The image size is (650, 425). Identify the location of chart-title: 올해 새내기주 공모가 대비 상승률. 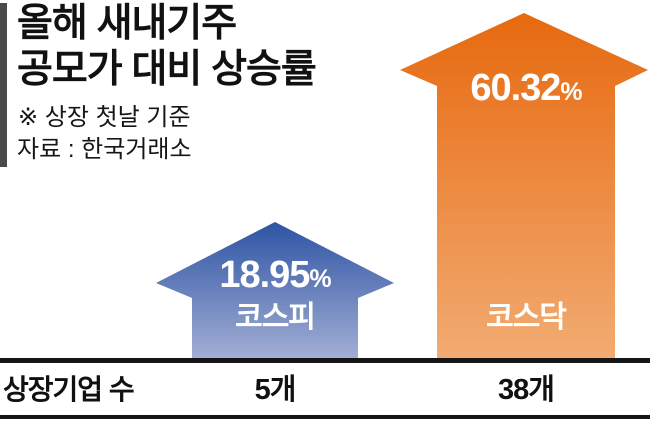
(167, 47).